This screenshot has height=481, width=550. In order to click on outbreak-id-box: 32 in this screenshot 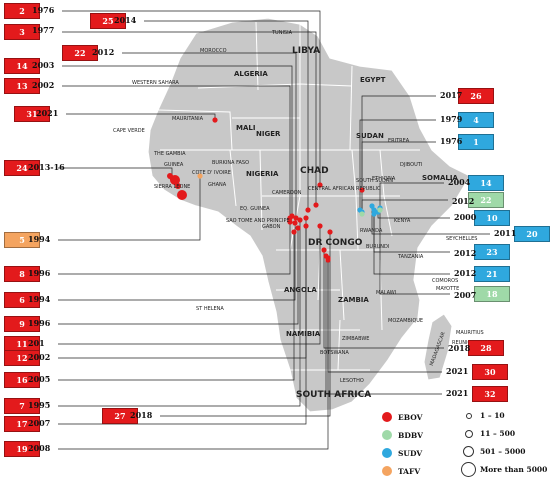, I will do `click(490, 394)`.